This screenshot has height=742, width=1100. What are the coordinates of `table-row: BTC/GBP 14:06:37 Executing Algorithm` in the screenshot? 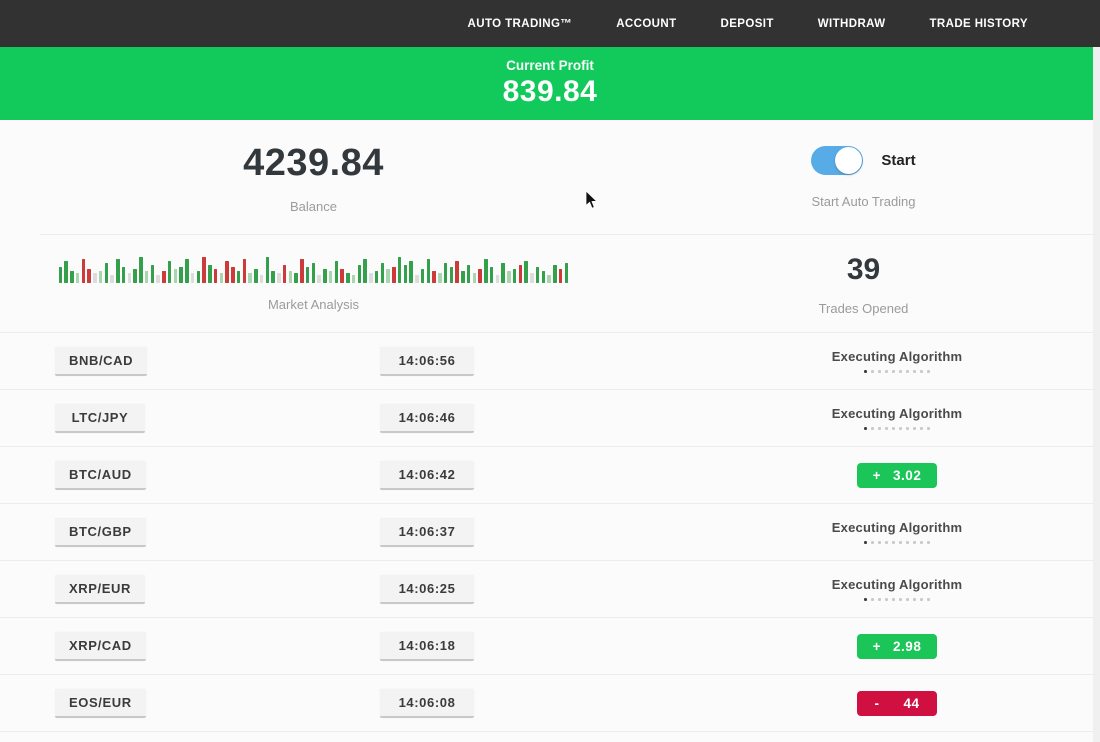 It's located at (550, 532).